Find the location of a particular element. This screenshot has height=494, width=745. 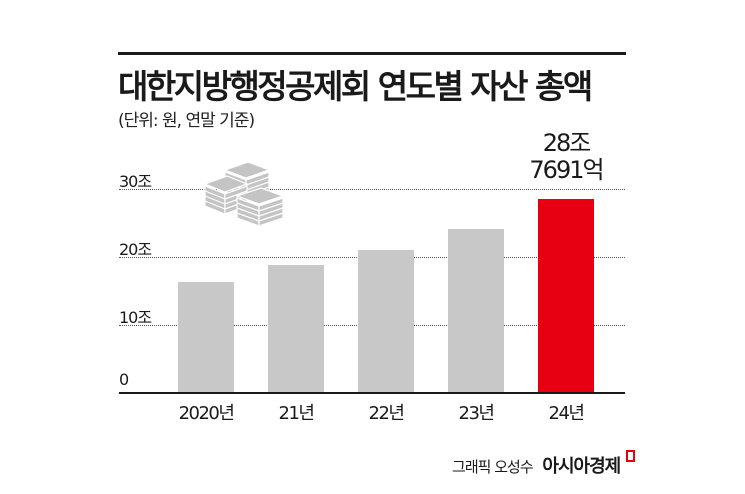

x-label-2020: 2020년 is located at coordinates (206, 413).